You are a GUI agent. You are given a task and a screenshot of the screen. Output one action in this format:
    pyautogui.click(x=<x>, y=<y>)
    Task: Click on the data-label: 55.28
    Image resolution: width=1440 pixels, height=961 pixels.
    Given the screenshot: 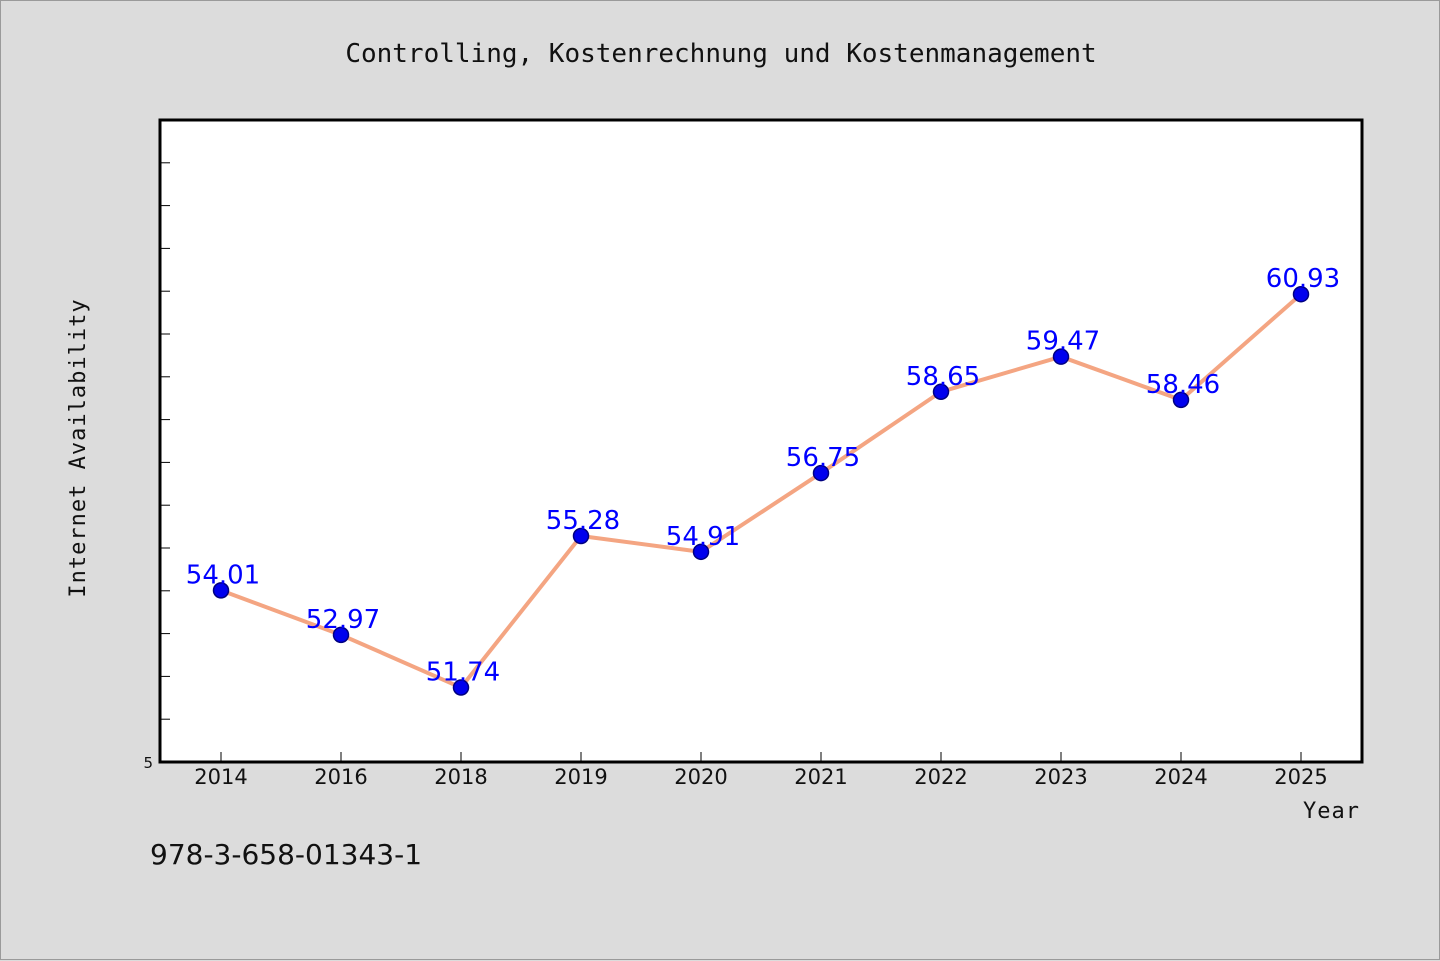 What is the action you would take?
    pyautogui.click(x=583, y=521)
    